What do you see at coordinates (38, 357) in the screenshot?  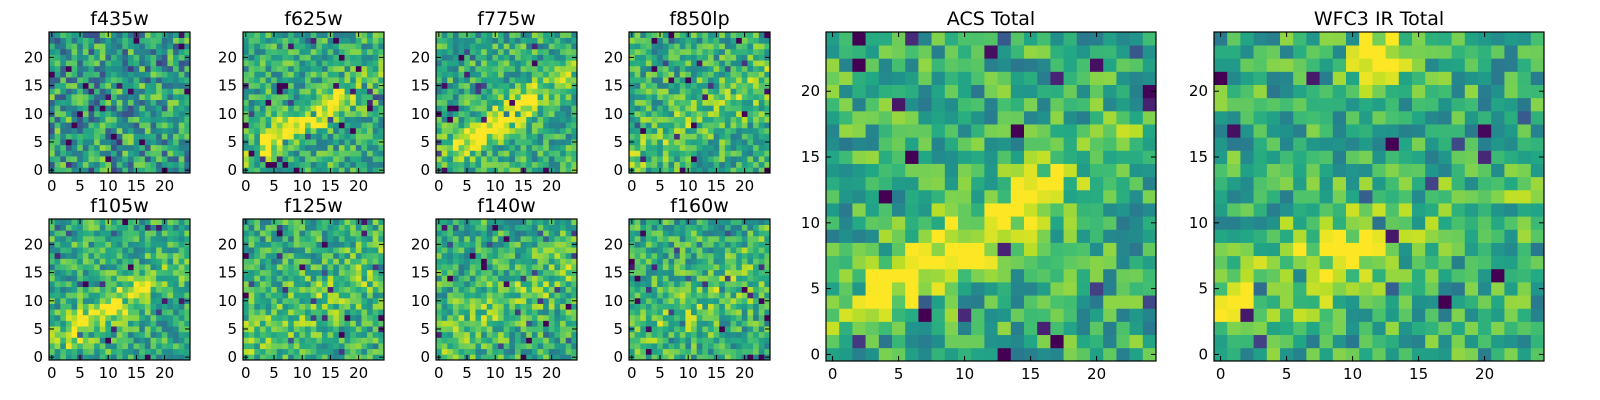 I see `y-tick-label: 0` at bounding box center [38, 357].